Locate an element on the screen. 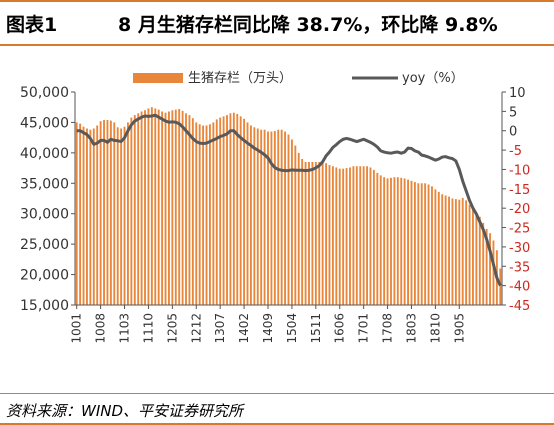 The width and height of the screenshot is (554, 425). x-tick-label-16: 1905 is located at coordinates (459, 328).